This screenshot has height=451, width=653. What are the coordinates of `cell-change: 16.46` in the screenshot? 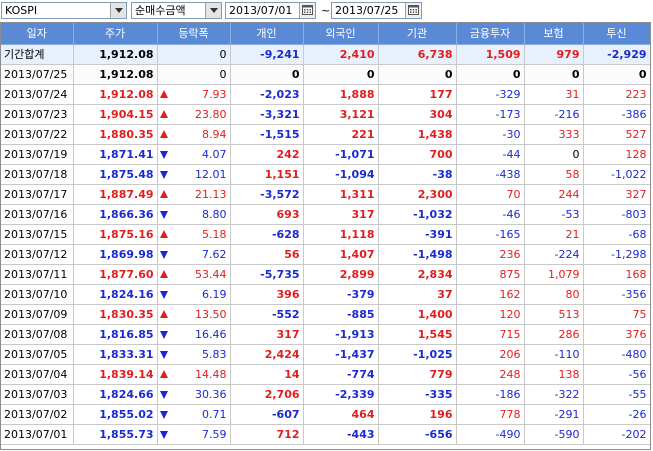 It's located at (194, 334).